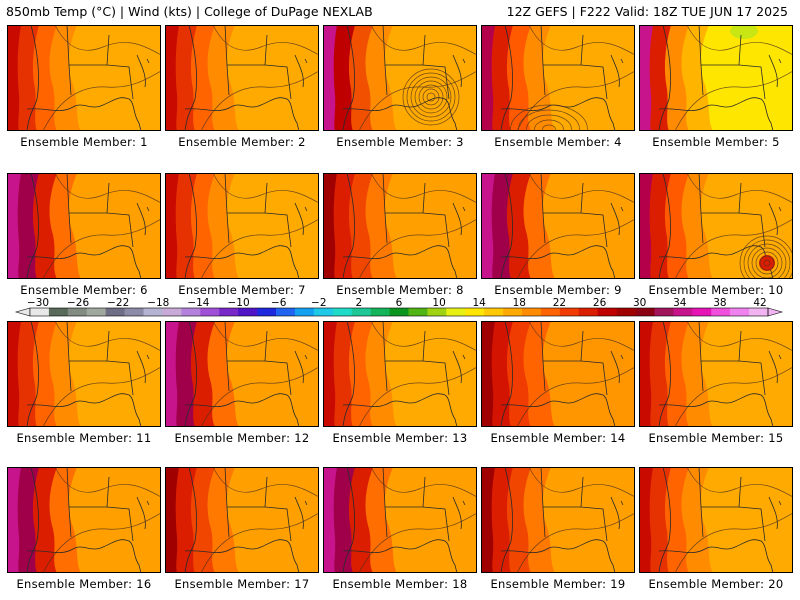 This screenshot has height=600, width=800. I want to click on ensemble-member-label: Ensemble Member: 6, so click(84, 290).